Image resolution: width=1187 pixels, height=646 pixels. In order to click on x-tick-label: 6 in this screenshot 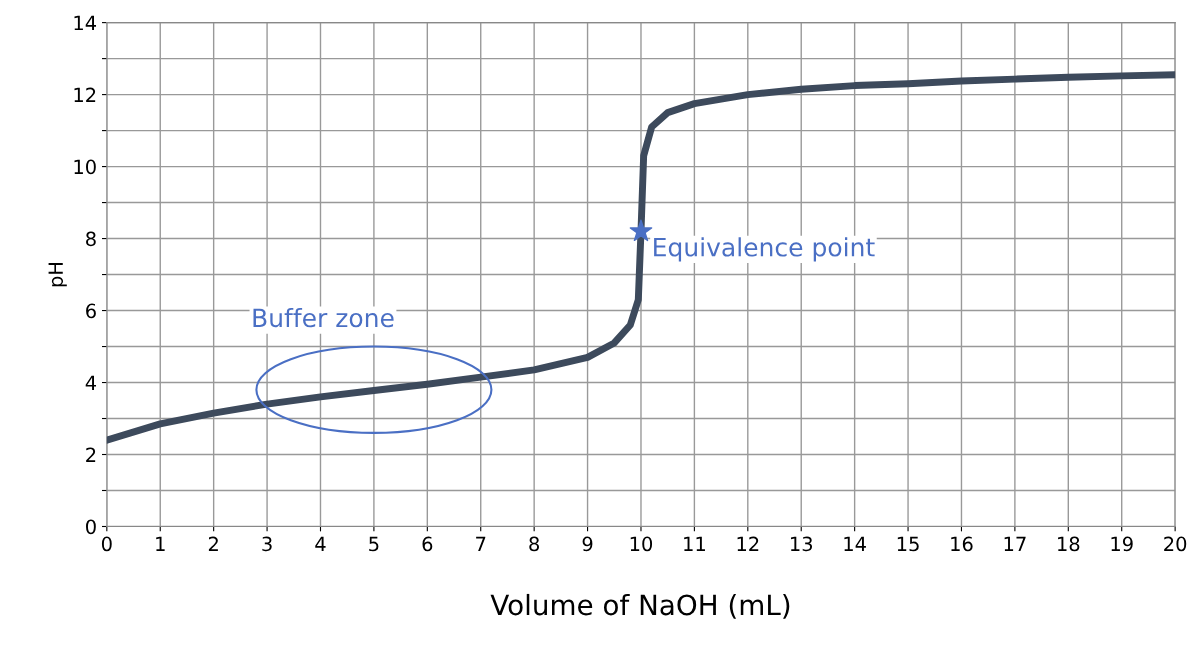, I will do `click(427, 544)`.